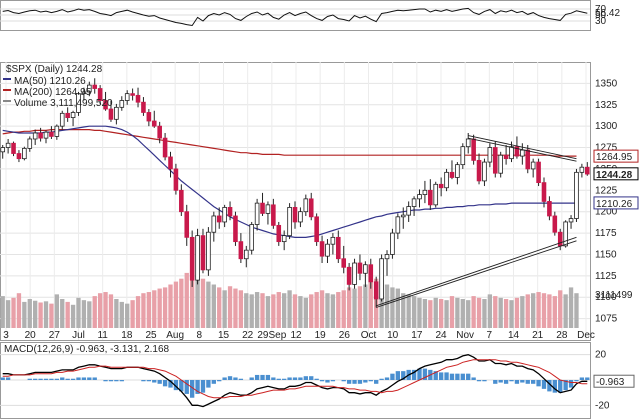 The height and width of the screenshot is (420, 640). I want to click on x-axis-label: 3, so click(6, 335).